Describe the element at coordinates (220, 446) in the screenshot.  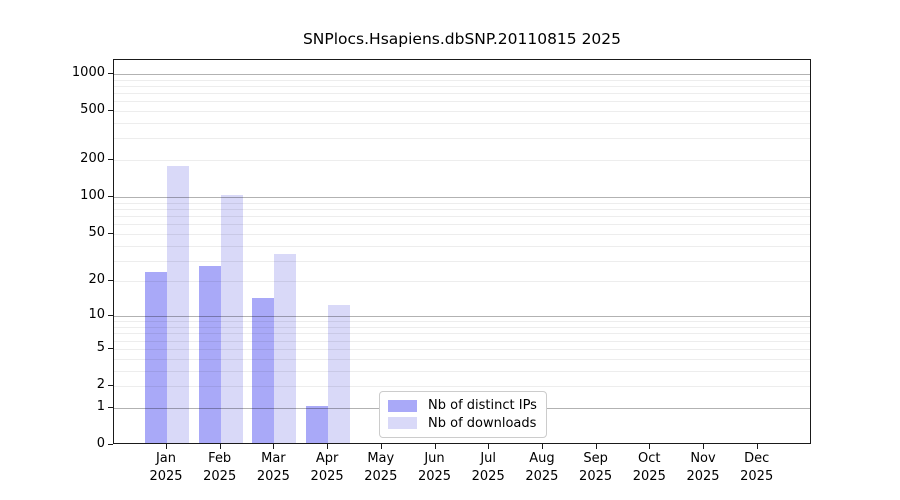
I see `x-tick-mark-feb` at that location.